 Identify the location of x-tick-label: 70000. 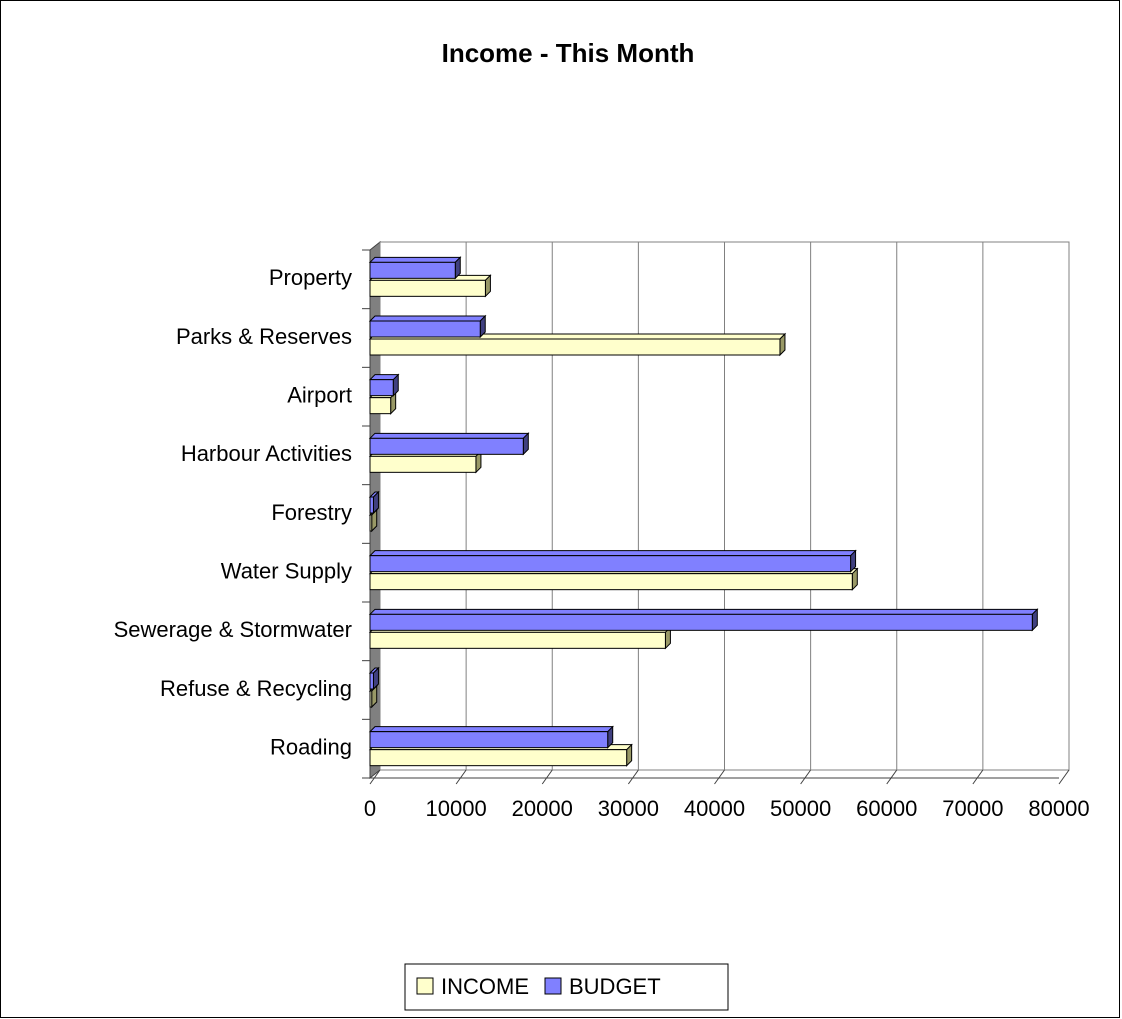
(972, 808).